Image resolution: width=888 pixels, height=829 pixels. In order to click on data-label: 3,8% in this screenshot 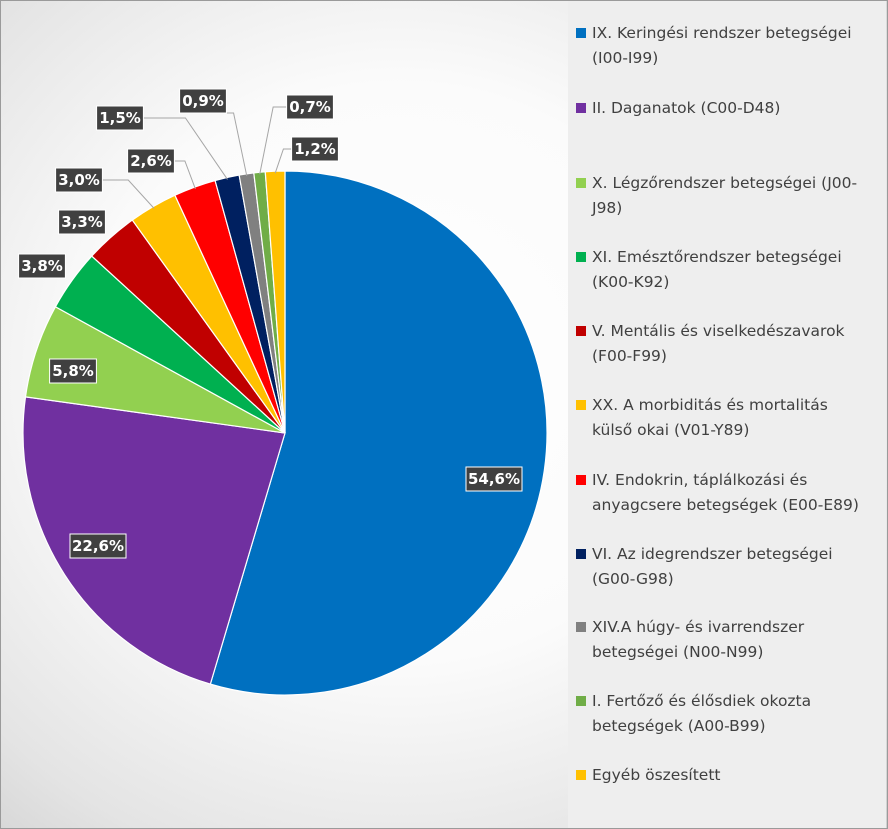, I will do `click(42, 266)`.